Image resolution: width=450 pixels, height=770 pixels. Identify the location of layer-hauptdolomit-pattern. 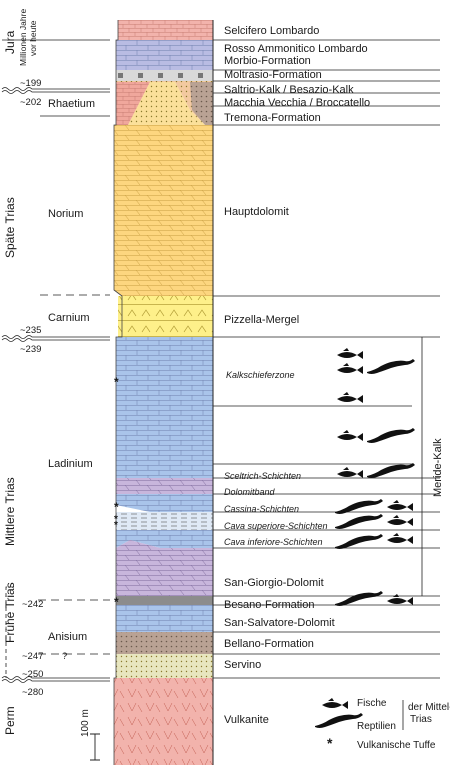
(163, 210).